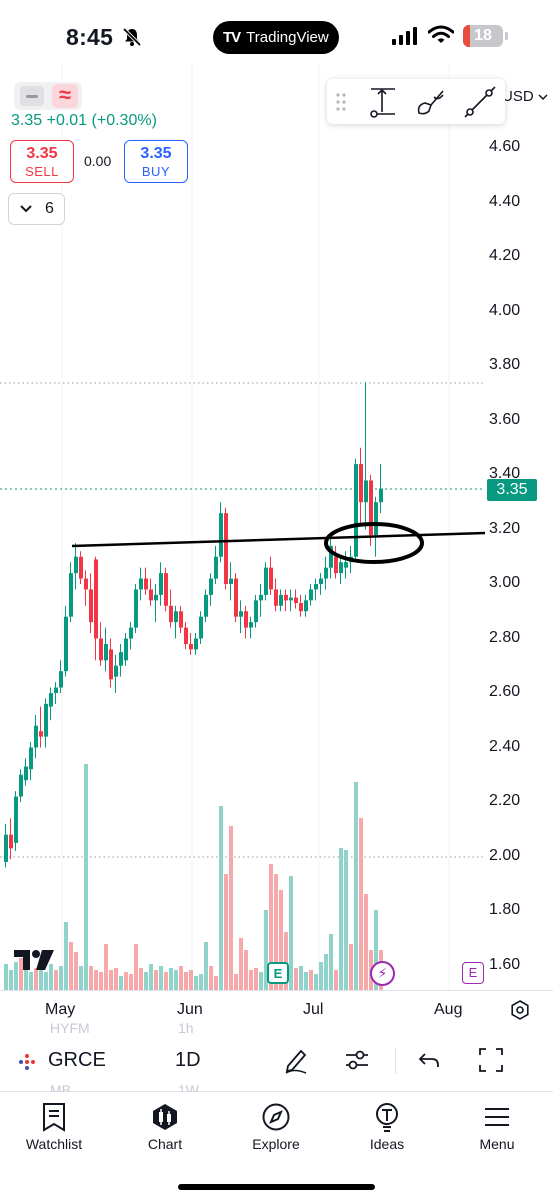 The image size is (553, 1200). I want to click on toolbar-divider, so click(395, 1061).